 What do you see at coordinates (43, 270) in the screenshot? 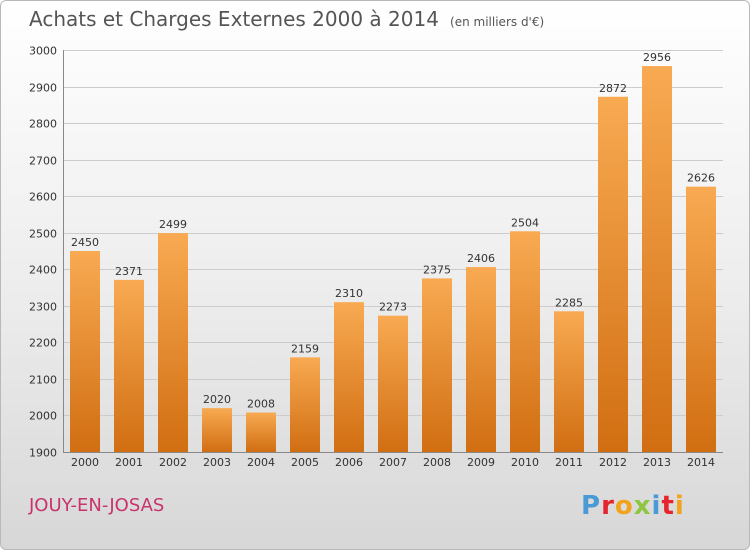
I see `y-tick-label: 2400` at bounding box center [43, 270].